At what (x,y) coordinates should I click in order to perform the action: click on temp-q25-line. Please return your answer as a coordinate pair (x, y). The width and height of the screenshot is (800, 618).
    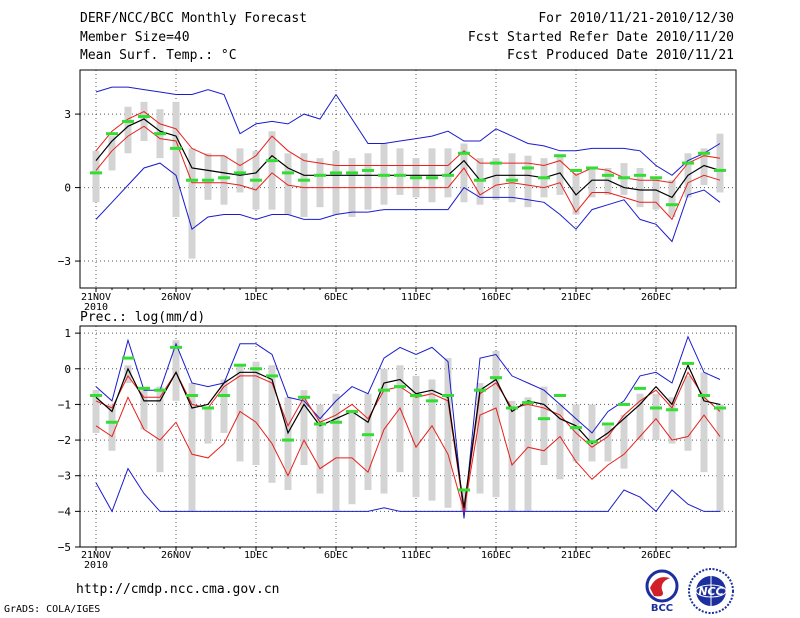
    Looking at the image, I should click on (408, 173).